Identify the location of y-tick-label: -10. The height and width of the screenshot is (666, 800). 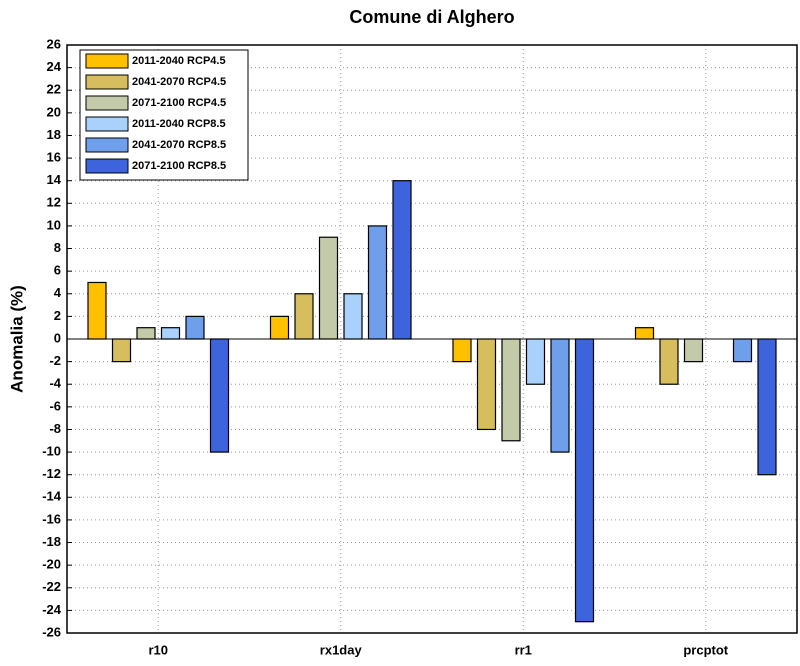
(51, 451).